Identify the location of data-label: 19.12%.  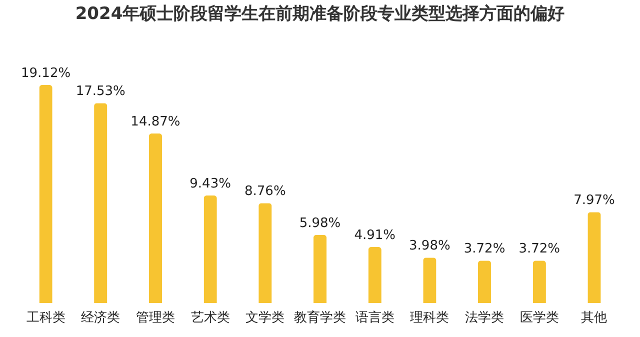
(45, 73).